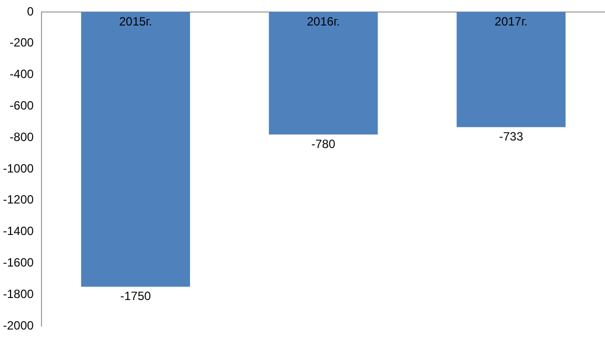  Describe the element at coordinates (323, 143) in the screenshot. I see `data-label: -780` at that location.